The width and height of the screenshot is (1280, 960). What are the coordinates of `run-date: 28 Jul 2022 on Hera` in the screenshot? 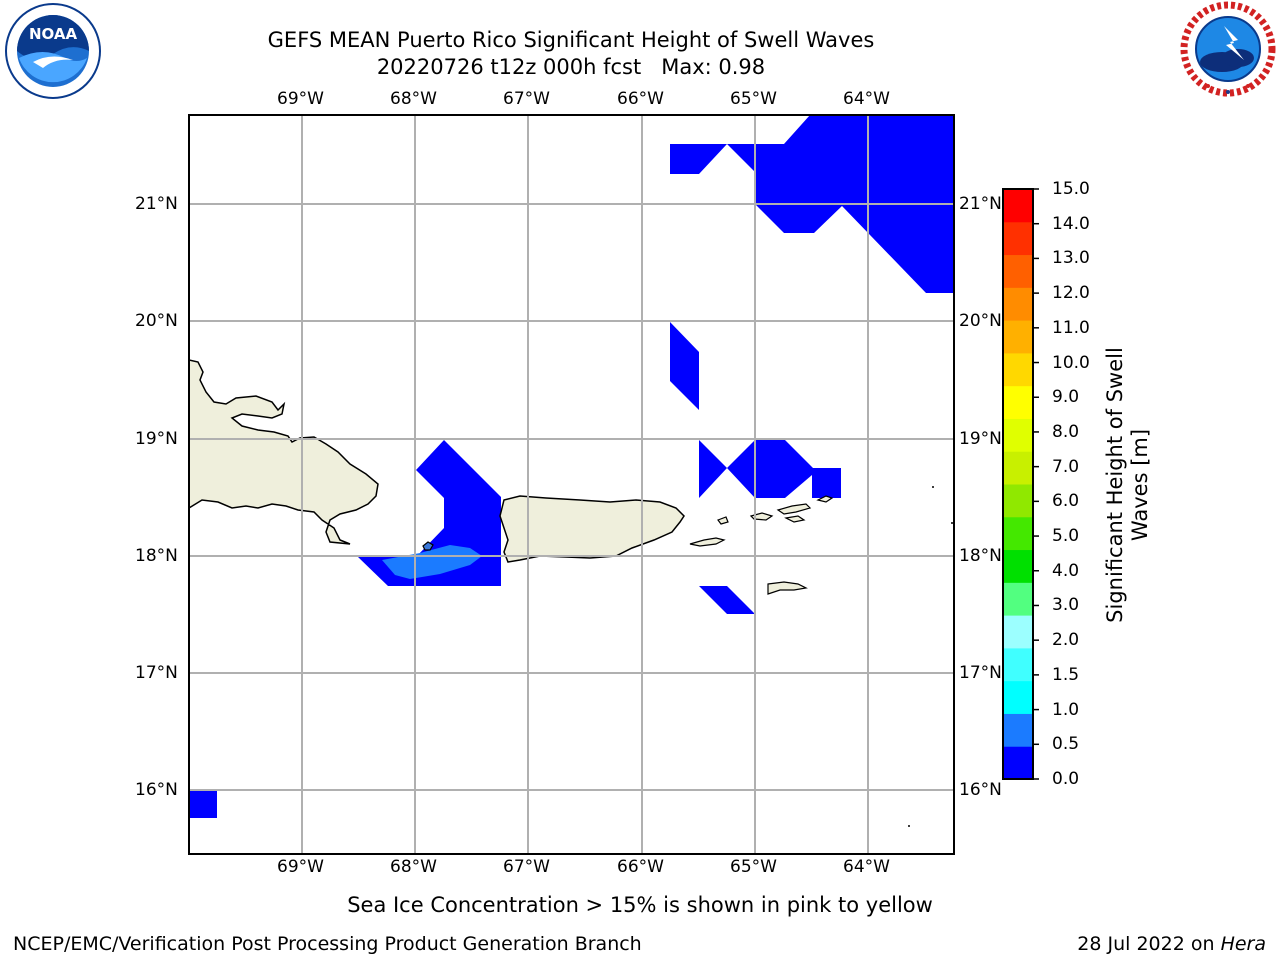 It's located at (1171, 944).